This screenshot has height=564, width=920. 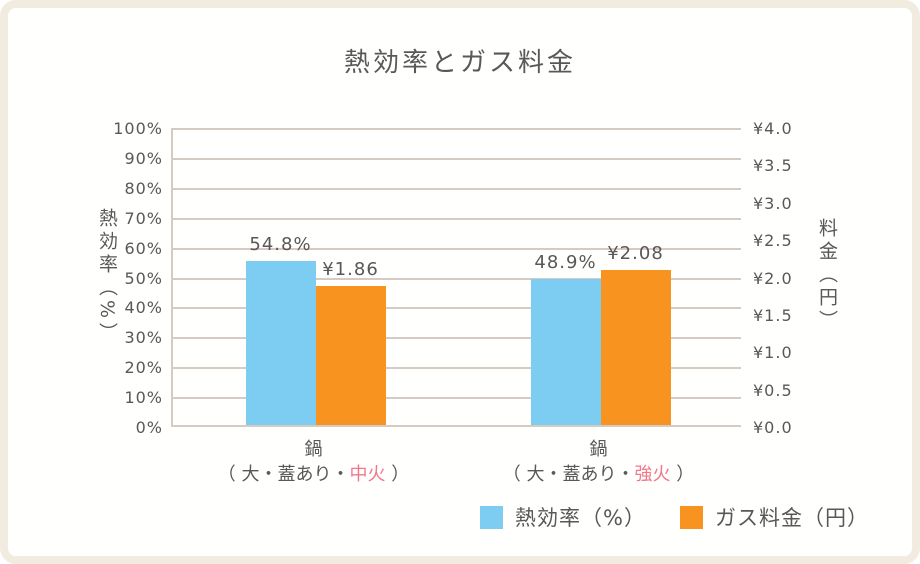 I want to click on left-tick-label: 80%, so click(x=143, y=188).